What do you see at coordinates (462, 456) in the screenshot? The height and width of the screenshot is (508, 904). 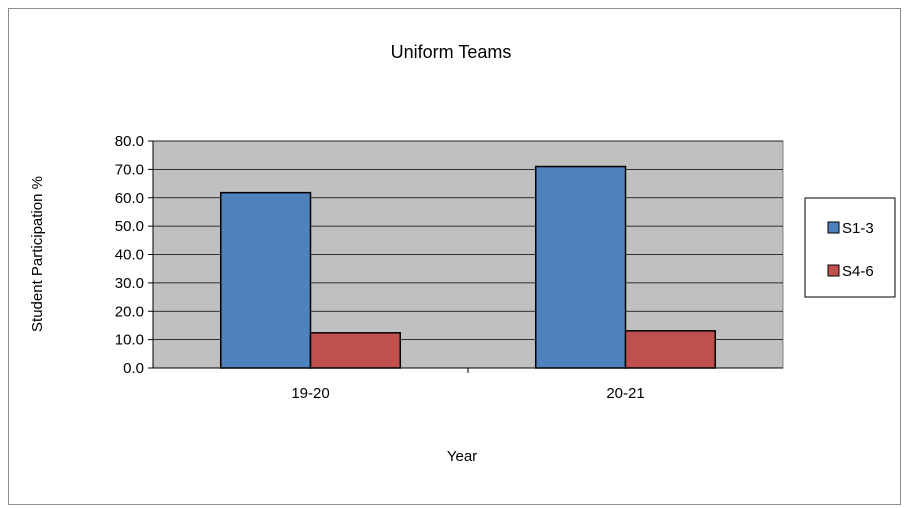 I see `x-axis-title: Year` at bounding box center [462, 456].